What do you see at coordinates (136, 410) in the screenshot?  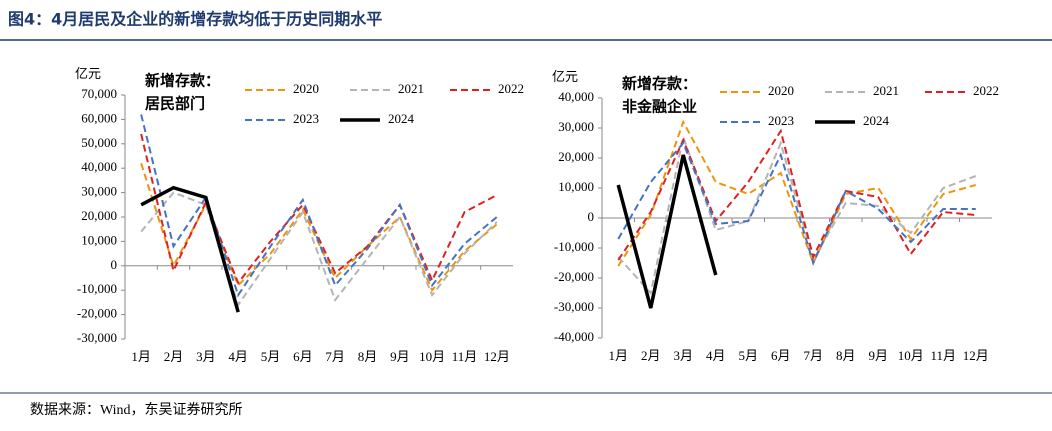 I see `source: 数据来源：Wind，东吴证券研究所` at bounding box center [136, 410].